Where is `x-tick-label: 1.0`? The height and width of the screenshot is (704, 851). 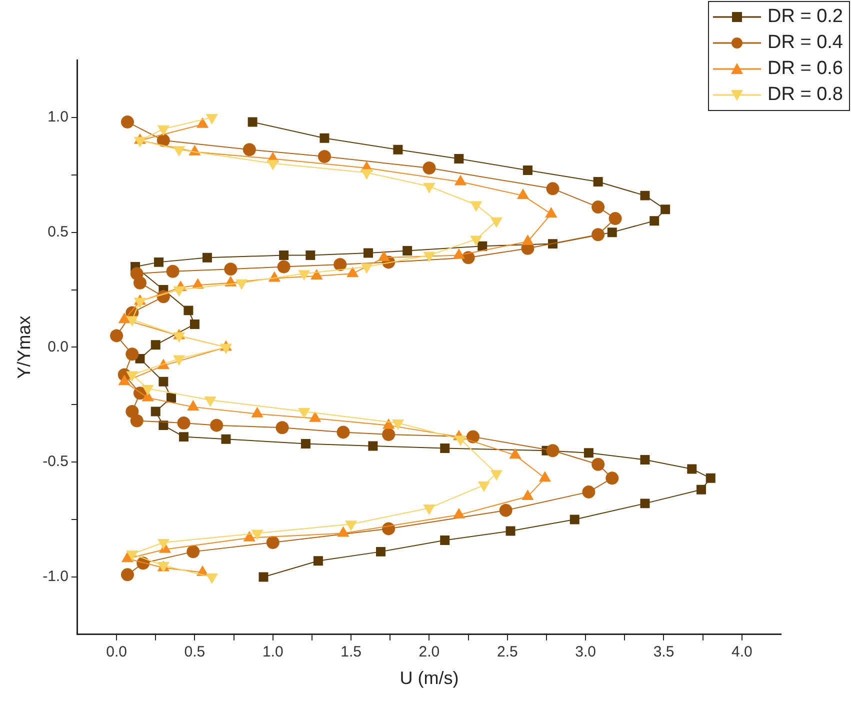 x-tick-label: 1.0 is located at coordinates (273, 652).